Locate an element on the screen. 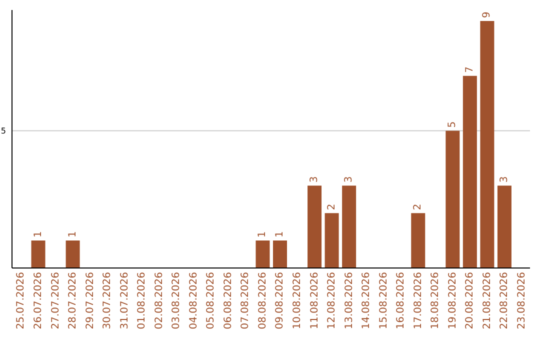 The image size is (540, 340). x-tick-label: 30.07.2026 is located at coordinates (108, 301).